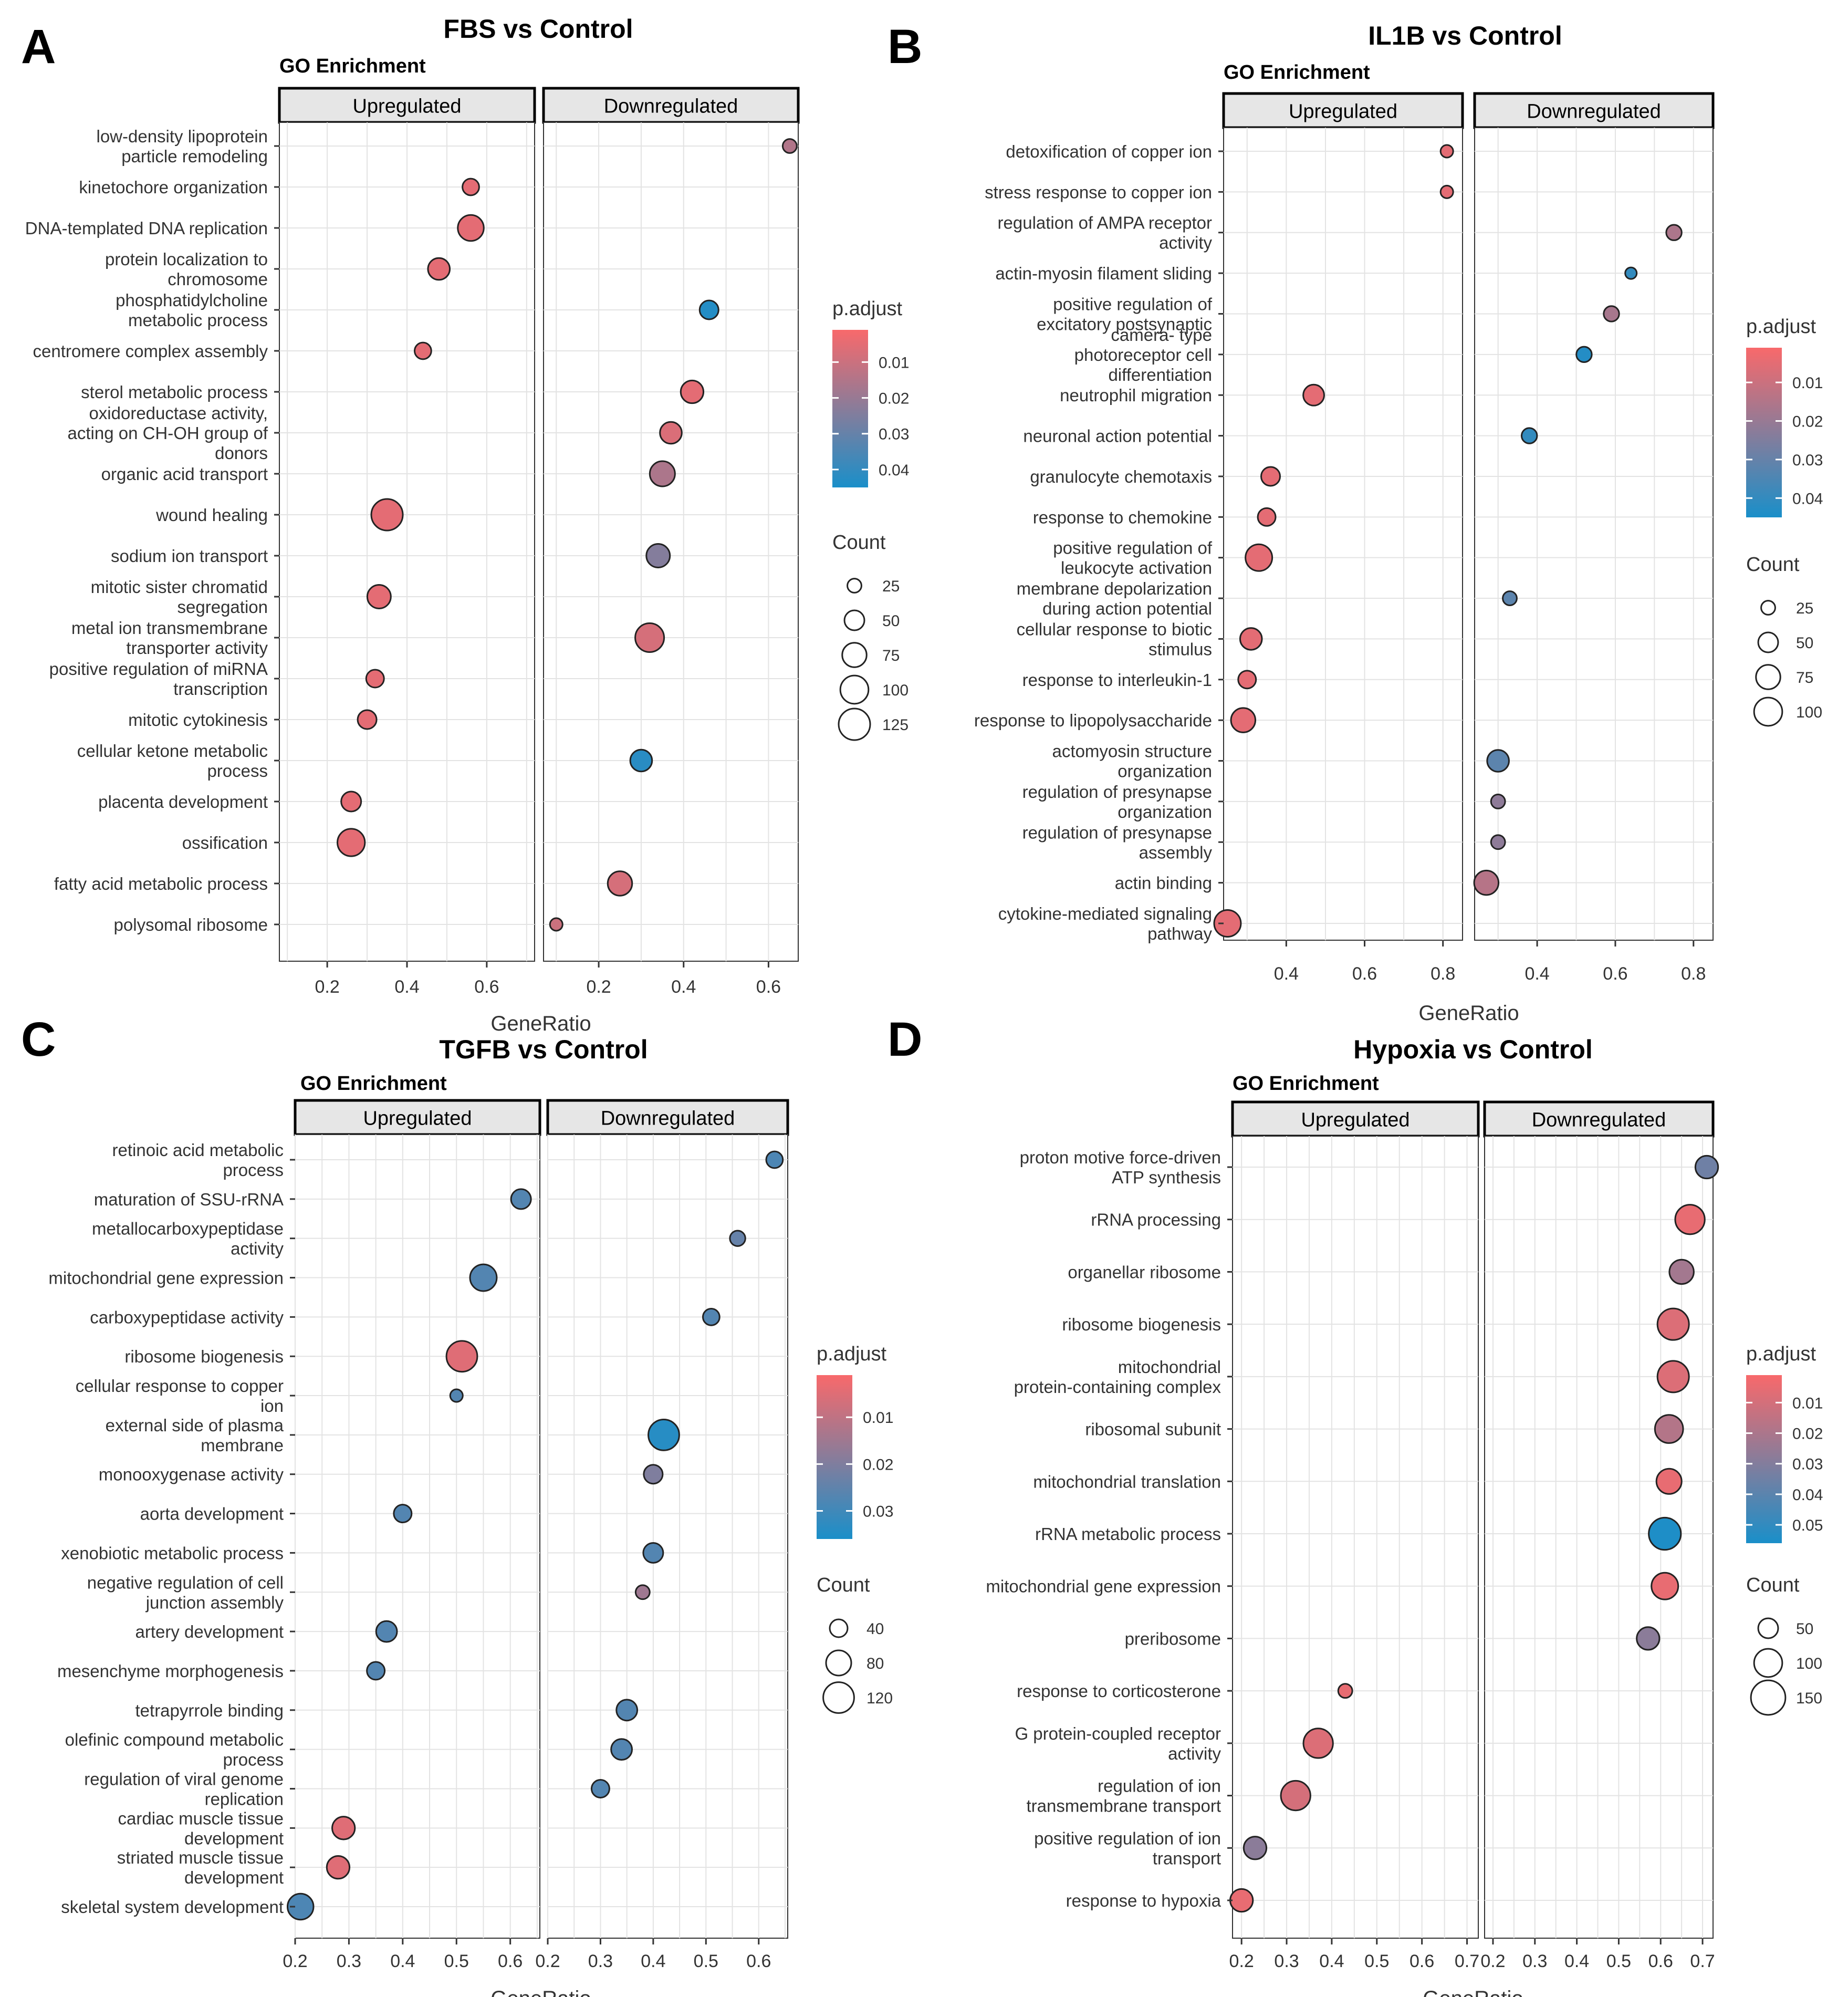 The height and width of the screenshot is (1997, 1848). What do you see at coordinates (1764, 432) in the screenshot?
I see `legend-colorbar` at bounding box center [1764, 432].